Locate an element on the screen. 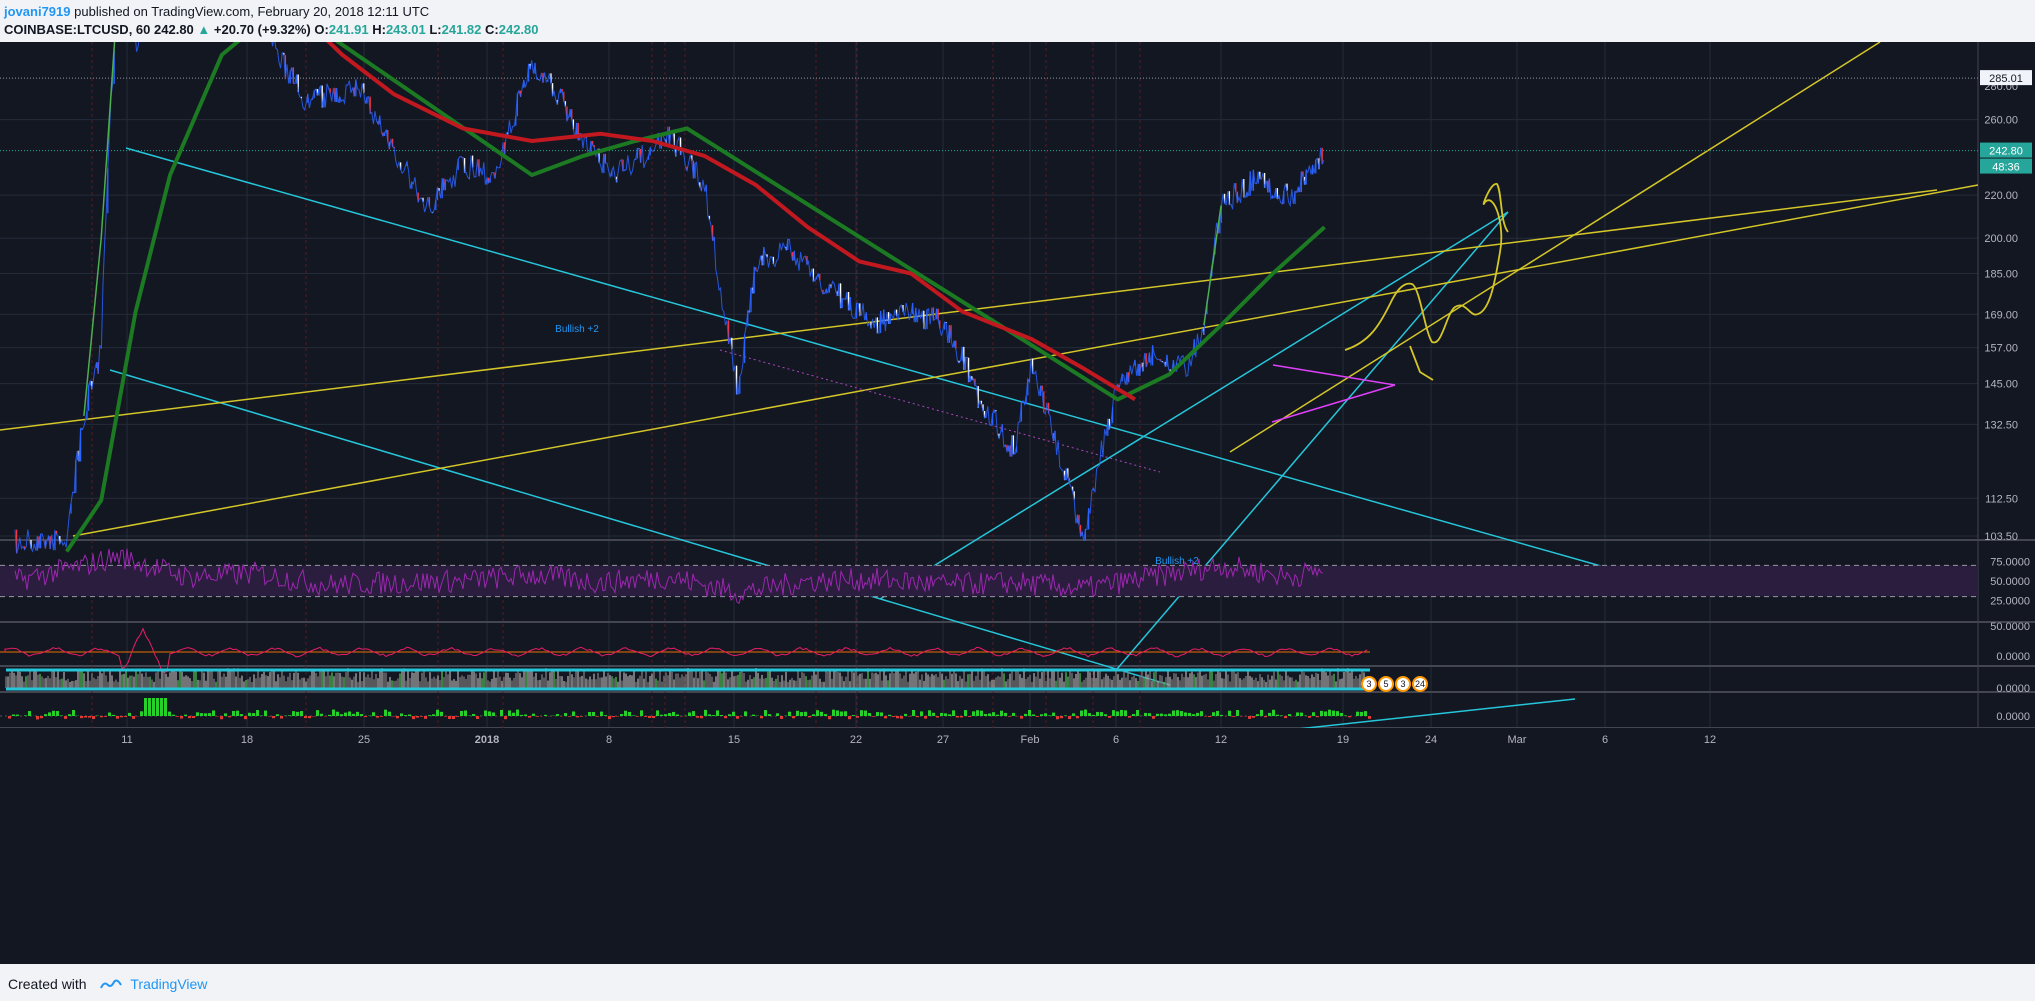  ema-red-line is located at coordinates (731, 222).